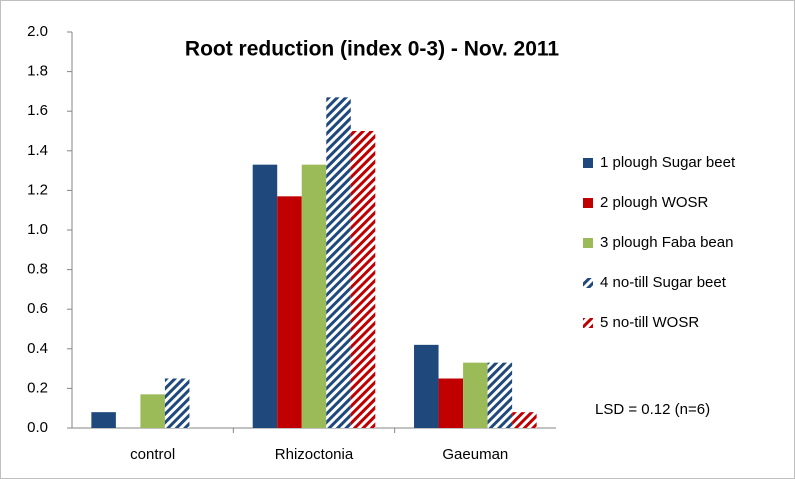  Describe the element at coordinates (37, 189) in the screenshot. I see `y-tick-label: 1.2` at that location.